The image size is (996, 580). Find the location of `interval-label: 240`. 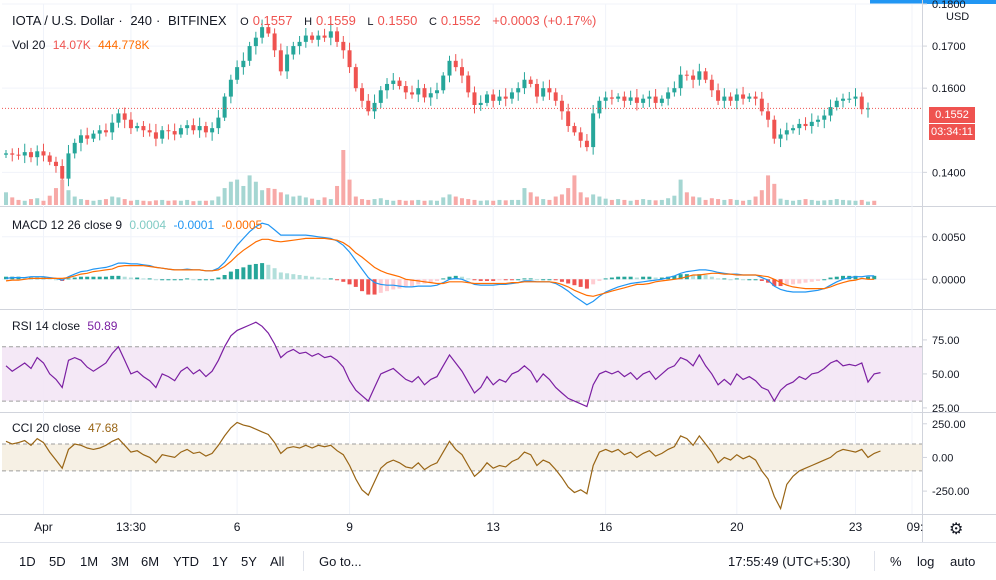

interval-label: 240 is located at coordinates (141, 20).